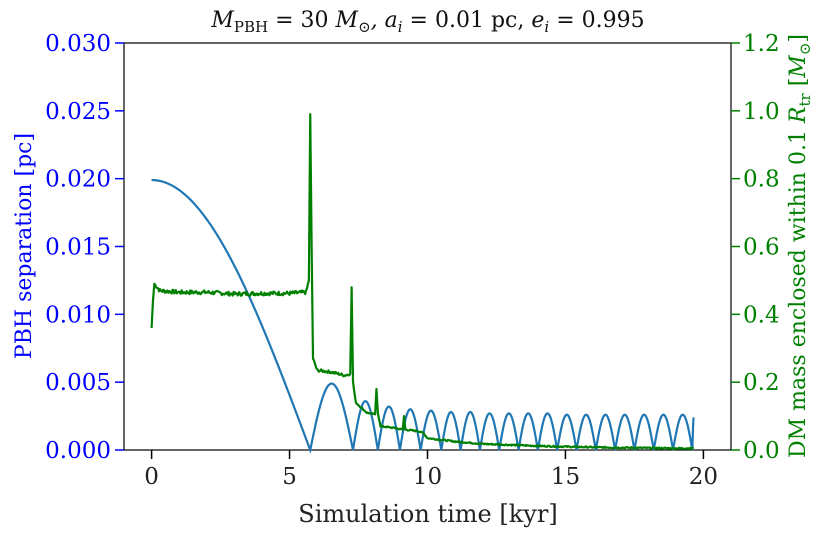 The height and width of the screenshot is (545, 830). I want to click on left-axis: 0.000 0.005 0.010 0.015 0.020 0.025 0.030, so click(84, 247).